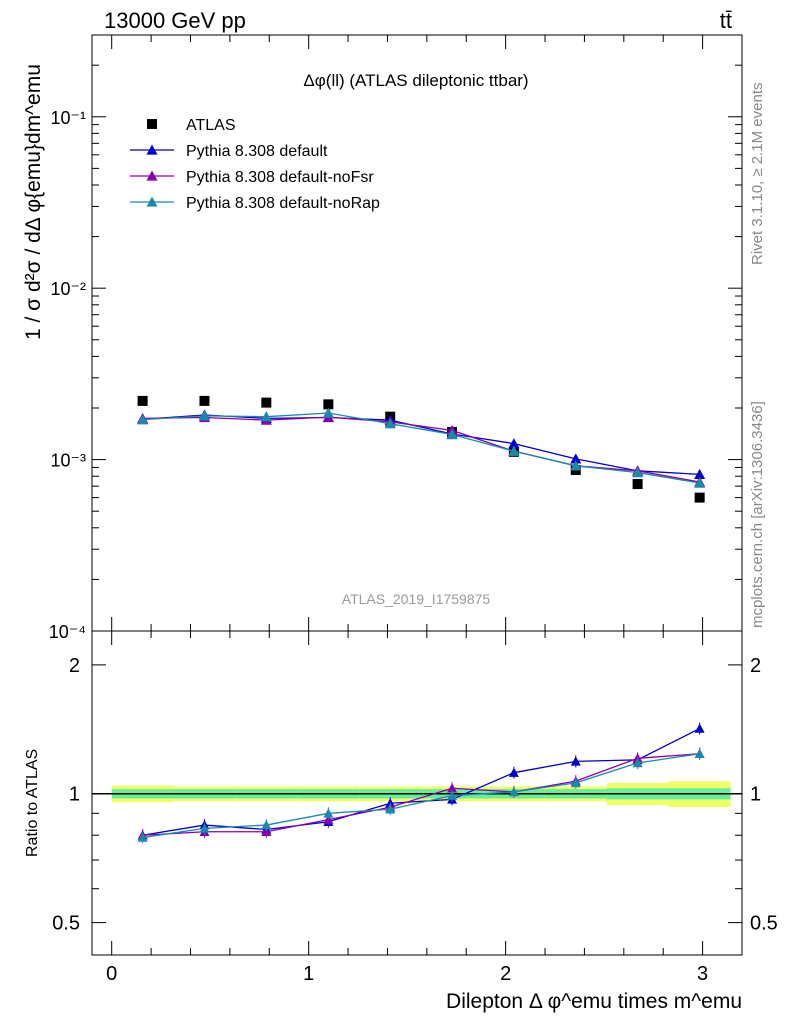 The image size is (786, 1024). I want to click on x-tick-label: 3, so click(702, 974).